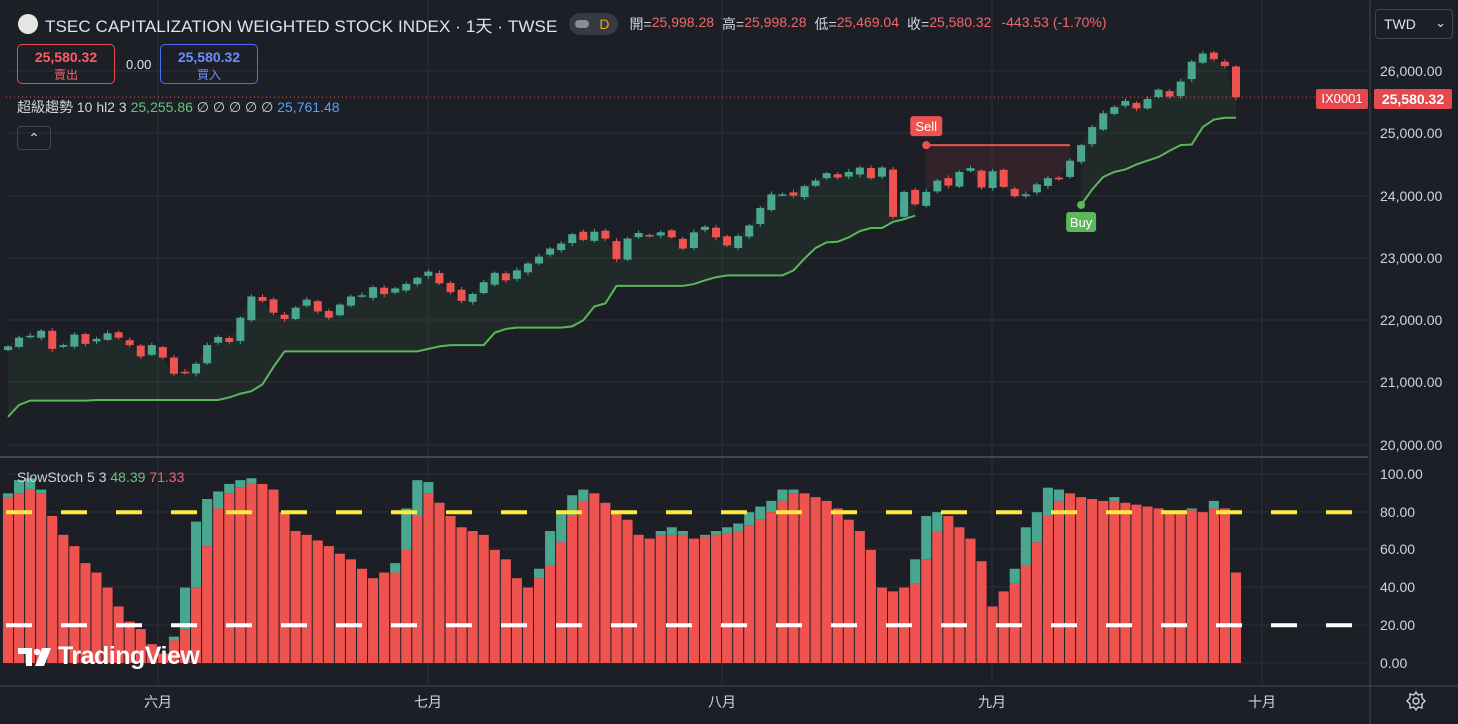 This screenshot has width=1458, height=724. Describe the element at coordinates (66, 64) in the screenshot. I see `sell-button: 25,580.32 賣出` at that location.